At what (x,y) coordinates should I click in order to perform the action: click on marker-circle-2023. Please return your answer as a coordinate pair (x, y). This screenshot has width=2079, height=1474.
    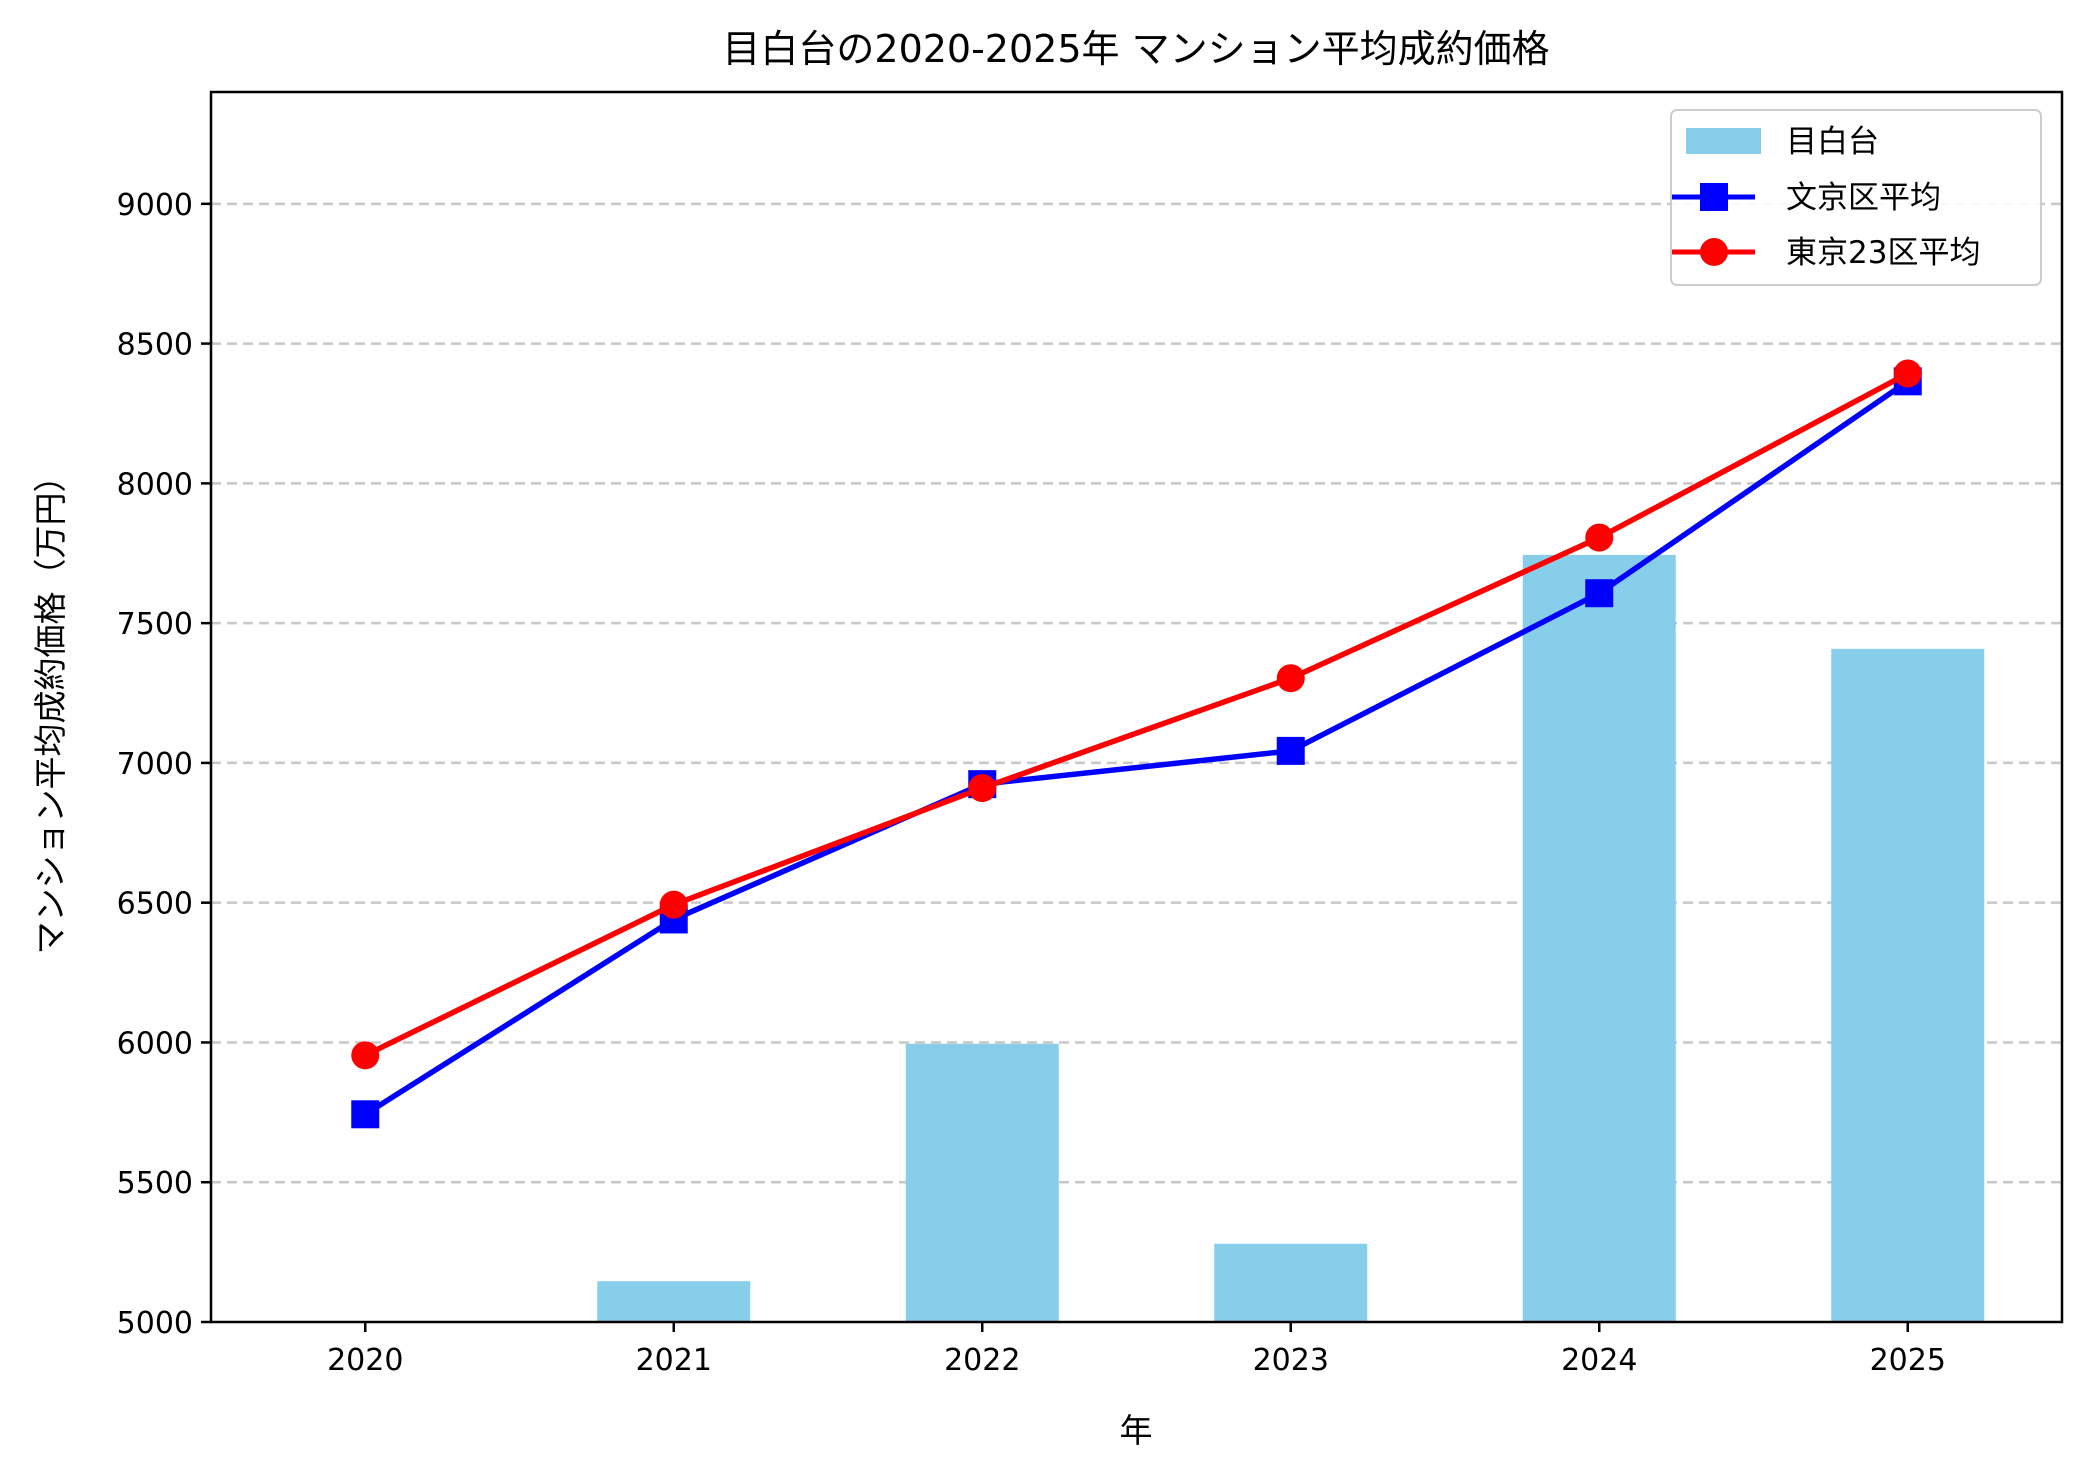
    Looking at the image, I should click on (1290, 678).